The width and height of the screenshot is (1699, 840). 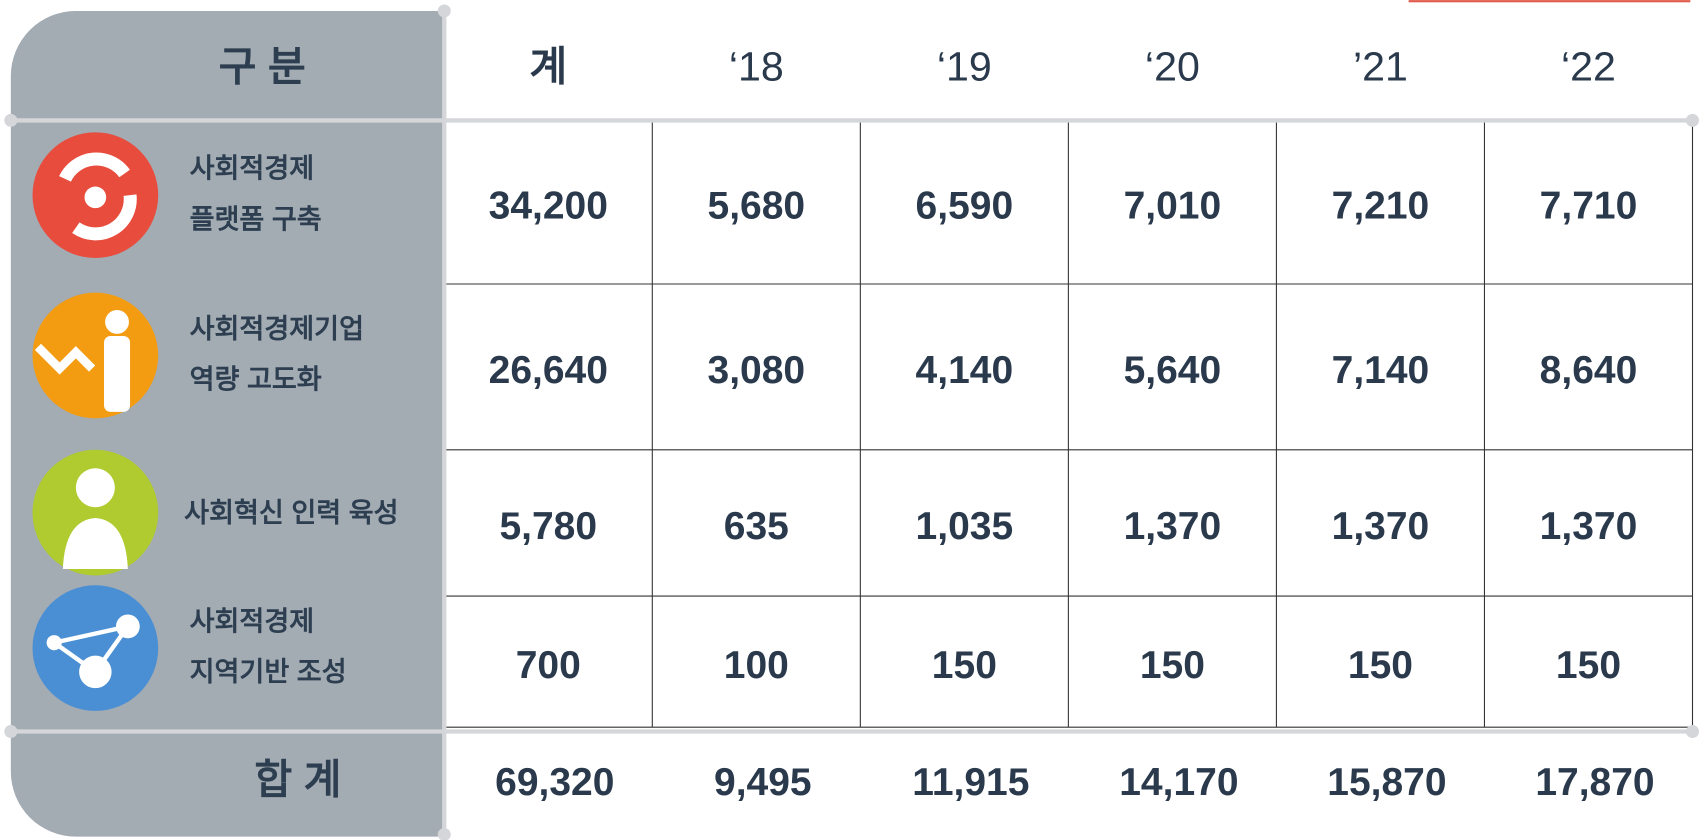 I want to click on header-column: ’21, so click(x=1380, y=66).